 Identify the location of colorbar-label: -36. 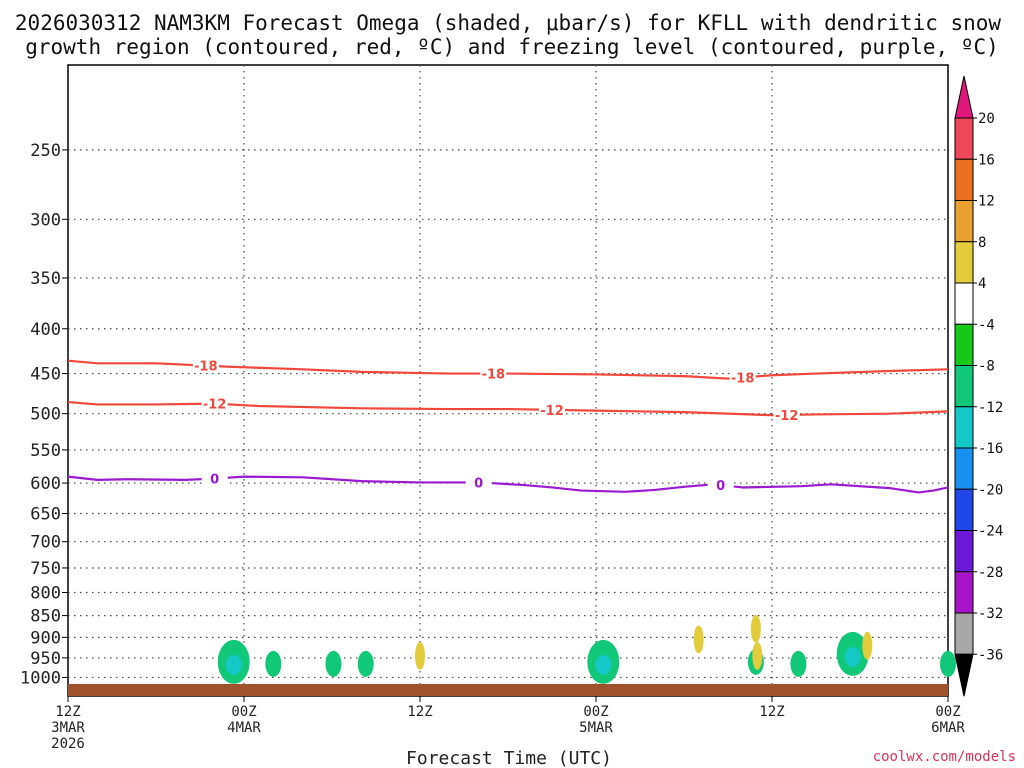
(990, 655).